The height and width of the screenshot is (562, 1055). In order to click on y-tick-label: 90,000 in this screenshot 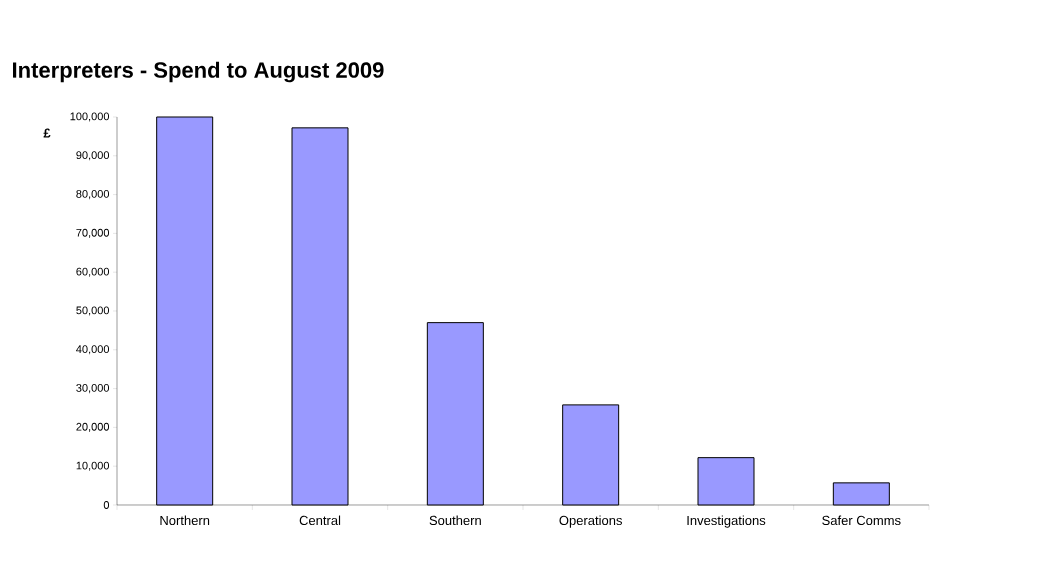, I will do `click(93, 156)`.